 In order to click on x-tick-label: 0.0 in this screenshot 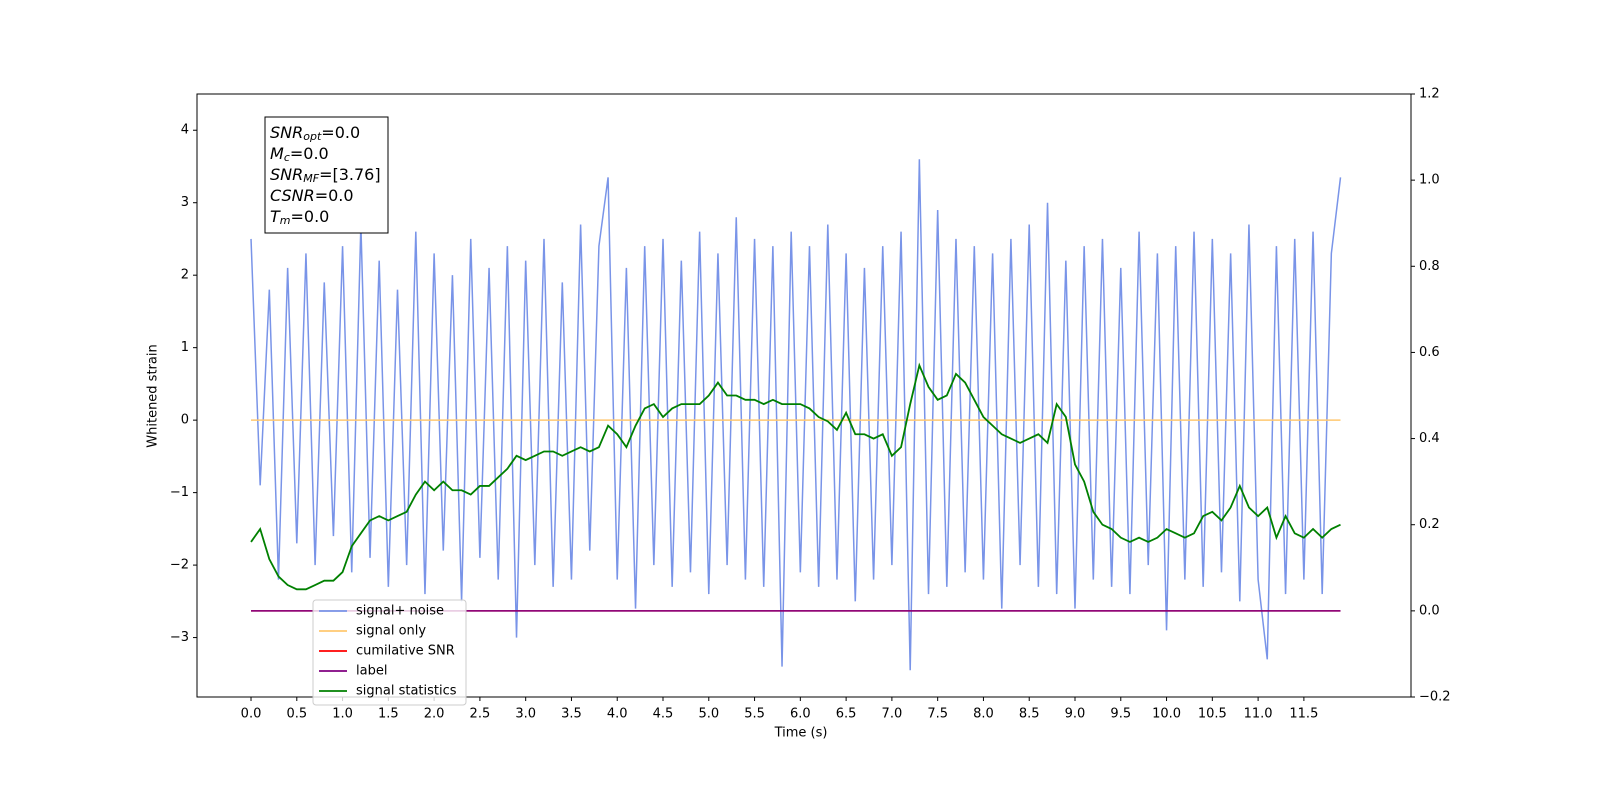, I will do `click(251, 714)`.